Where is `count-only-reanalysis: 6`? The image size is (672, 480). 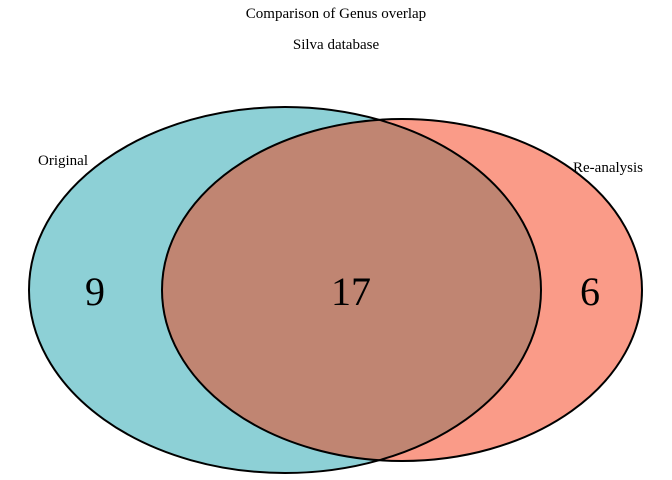 count-only-reanalysis: 6 is located at coordinates (590, 291).